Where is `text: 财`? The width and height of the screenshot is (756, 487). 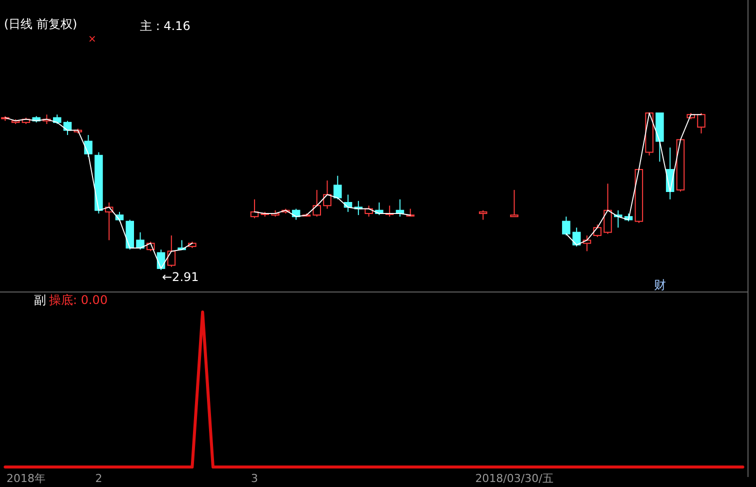
text: 财 is located at coordinates (660, 285).